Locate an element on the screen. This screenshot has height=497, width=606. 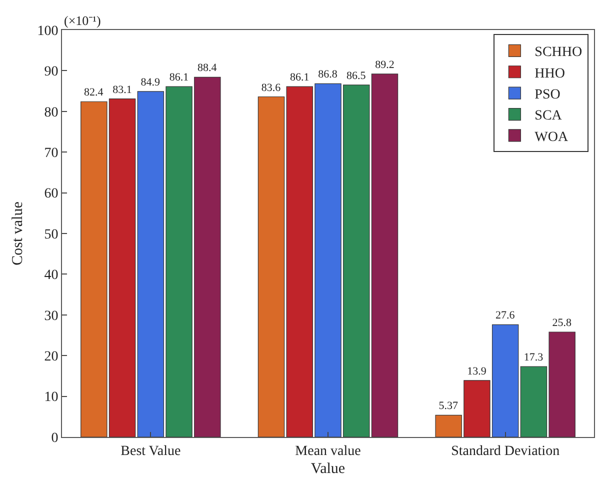
y-tick-label: 80 is located at coordinates (51, 112).